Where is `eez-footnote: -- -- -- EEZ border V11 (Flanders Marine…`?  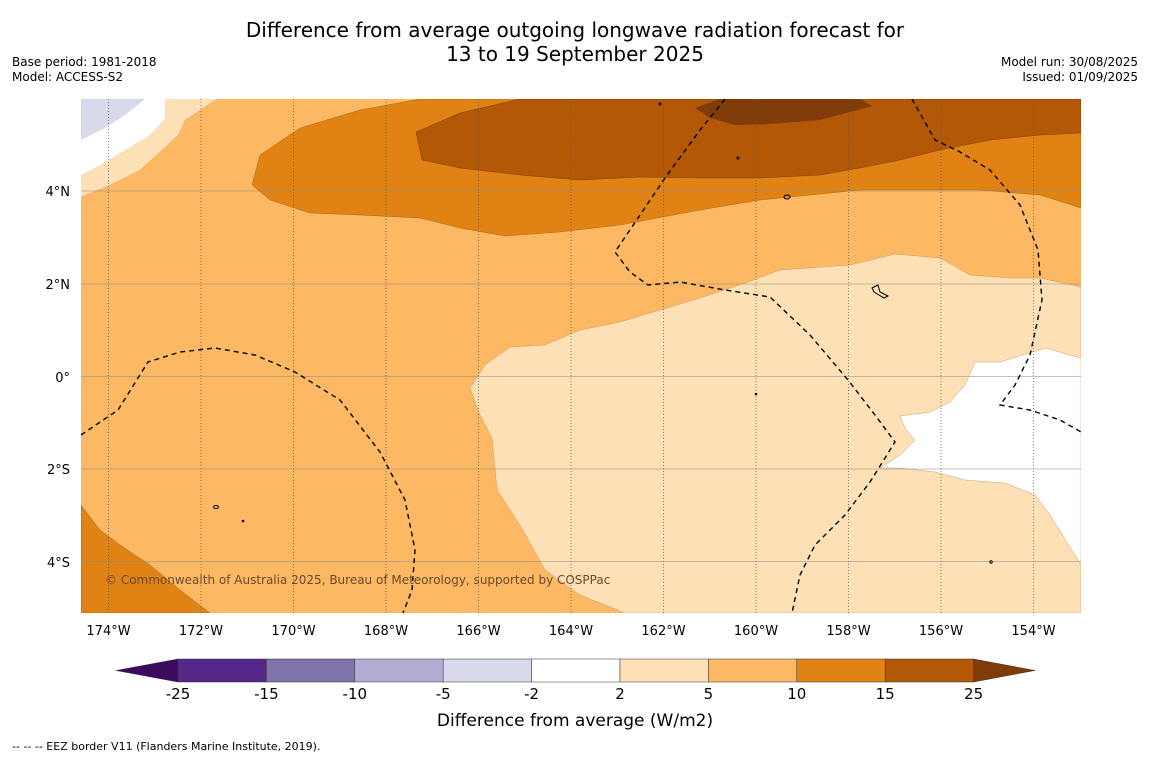 eez-footnote: -- -- -- EEZ border V11 (Flanders Marine… is located at coordinates (166, 746).